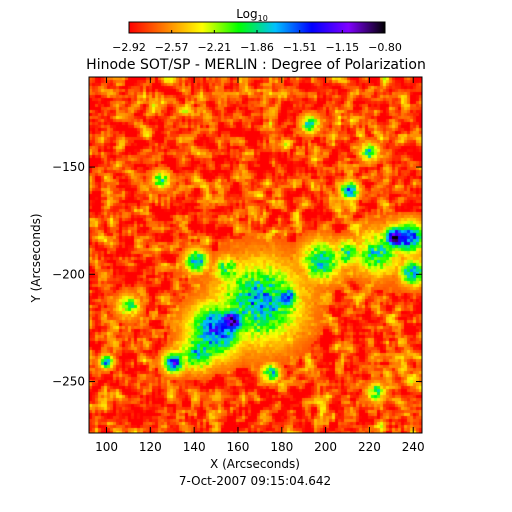  What do you see at coordinates (281, 447) in the screenshot?
I see `x-tick-label: 180` at bounding box center [281, 447].